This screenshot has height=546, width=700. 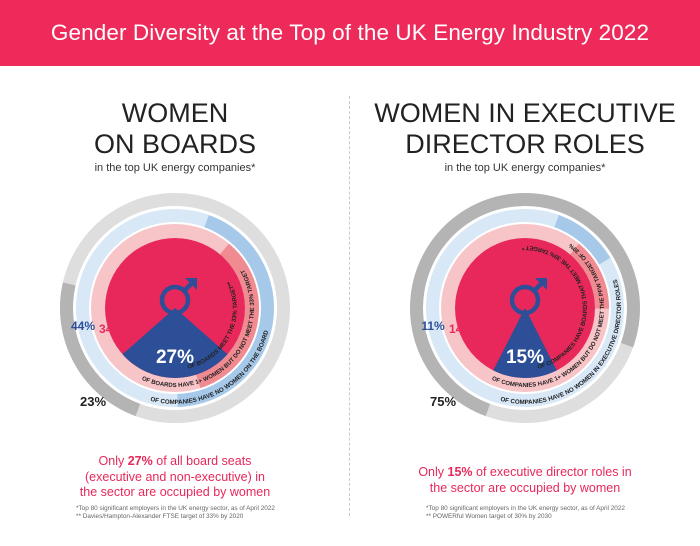 I want to click on center-value-label: 15%, so click(x=525, y=357).